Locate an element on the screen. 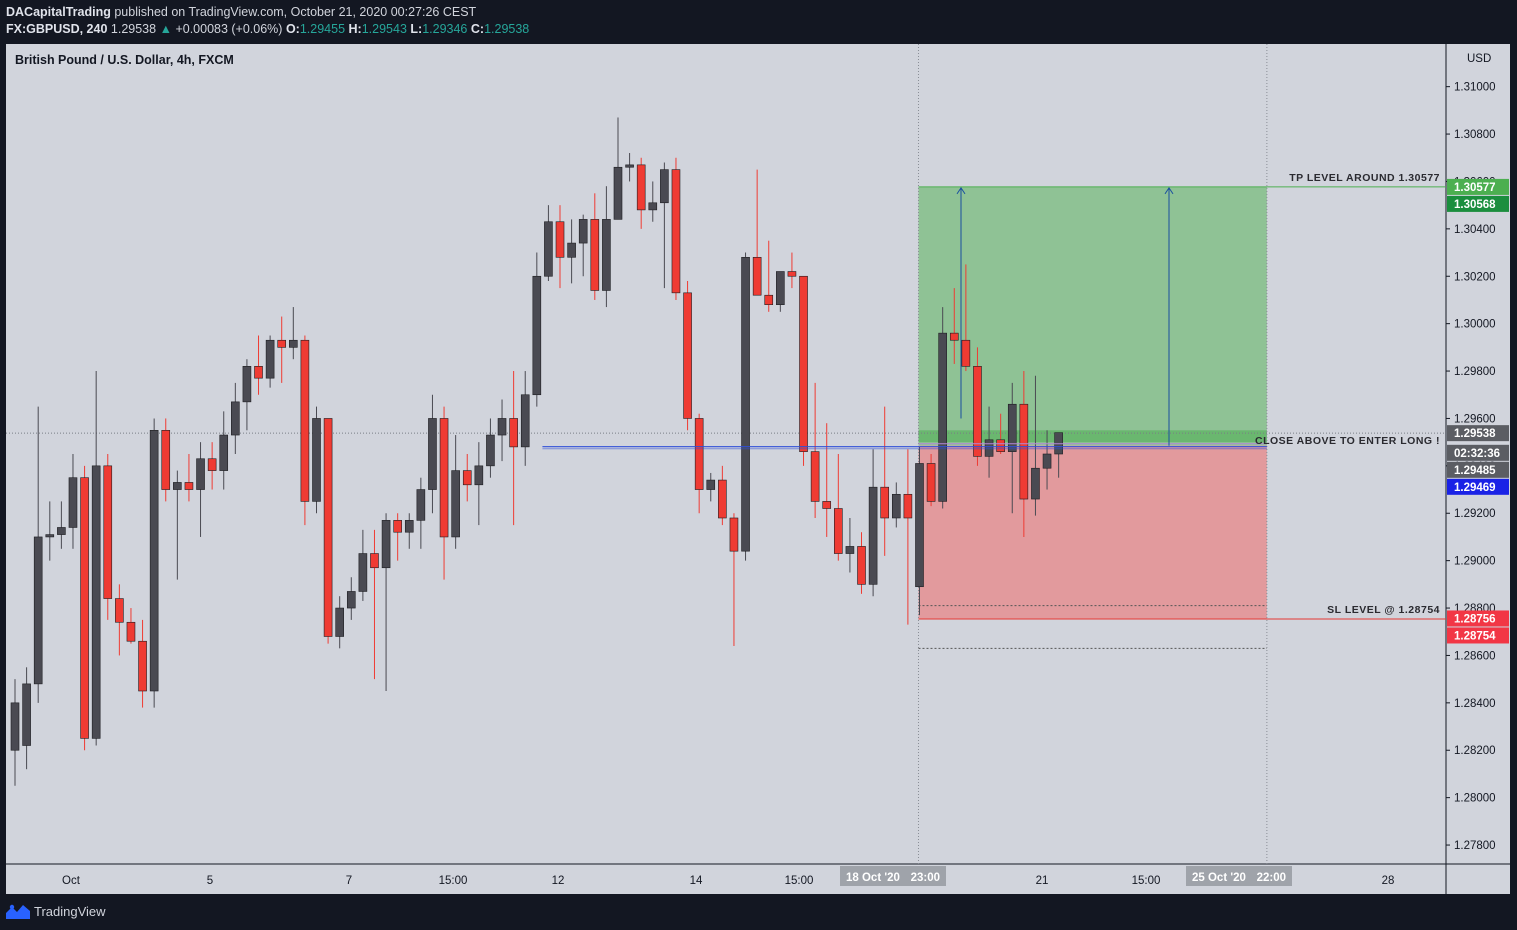  x-tick-label: 21 is located at coordinates (1042, 881).